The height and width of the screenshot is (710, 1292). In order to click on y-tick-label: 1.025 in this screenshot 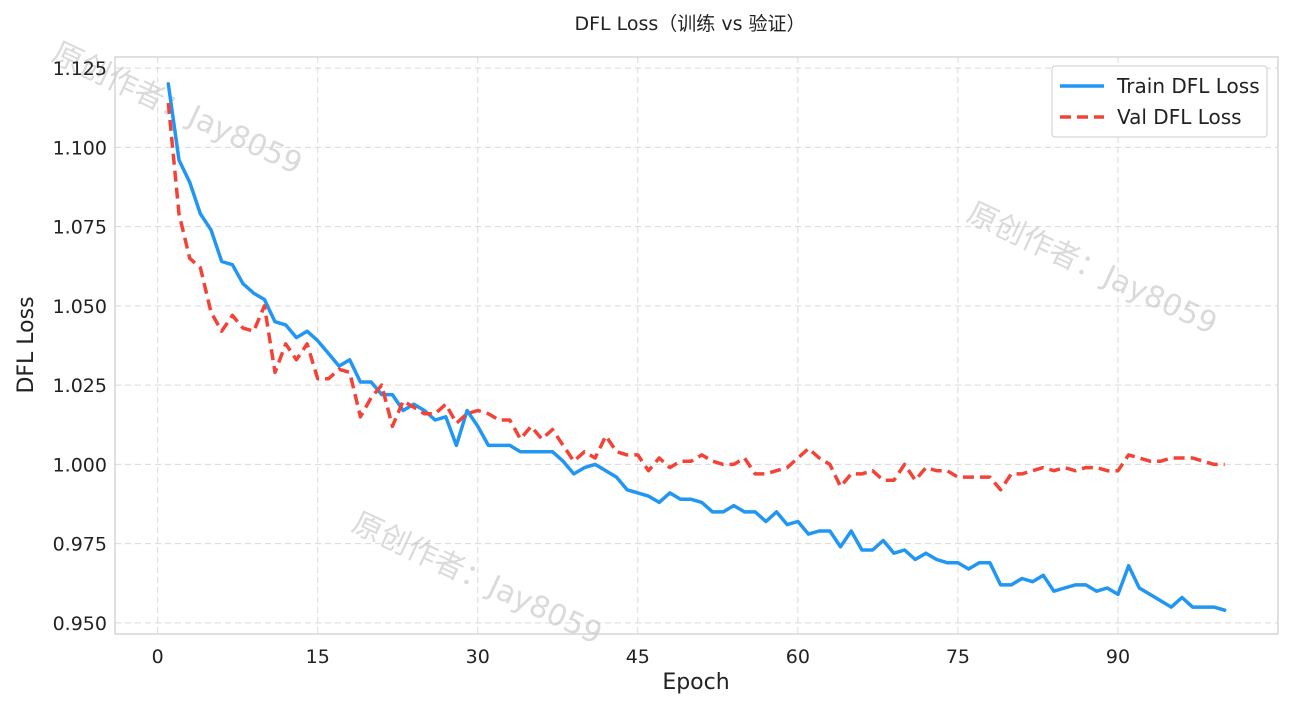, I will do `click(80, 386)`.